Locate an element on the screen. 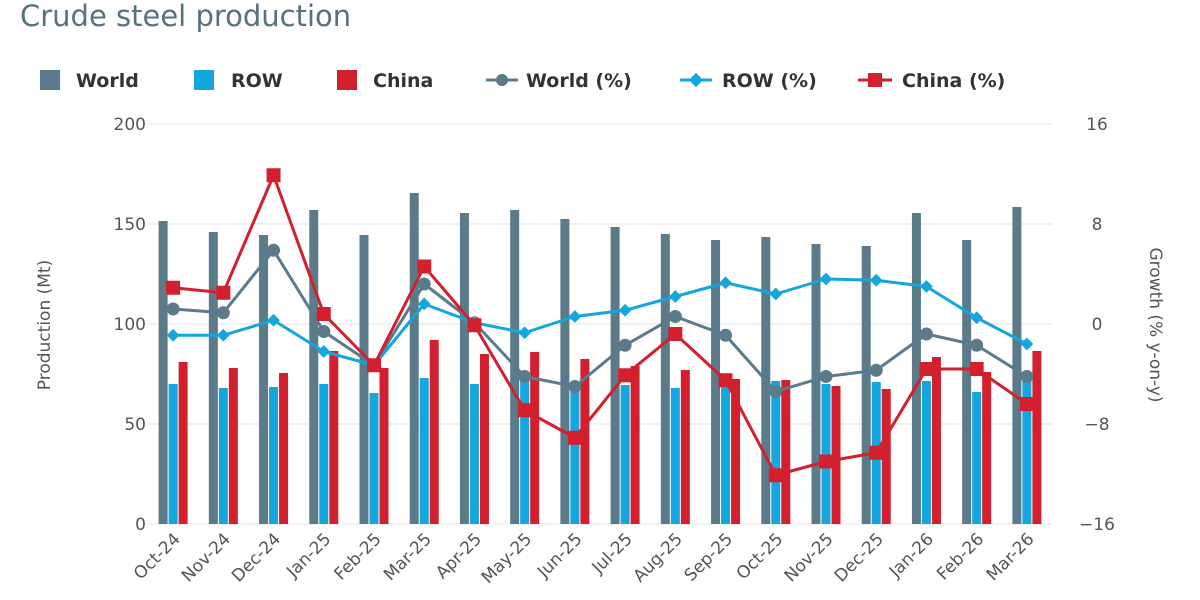 The image size is (1200, 600). x-tick-label: Sep-25 is located at coordinates (709, 557).